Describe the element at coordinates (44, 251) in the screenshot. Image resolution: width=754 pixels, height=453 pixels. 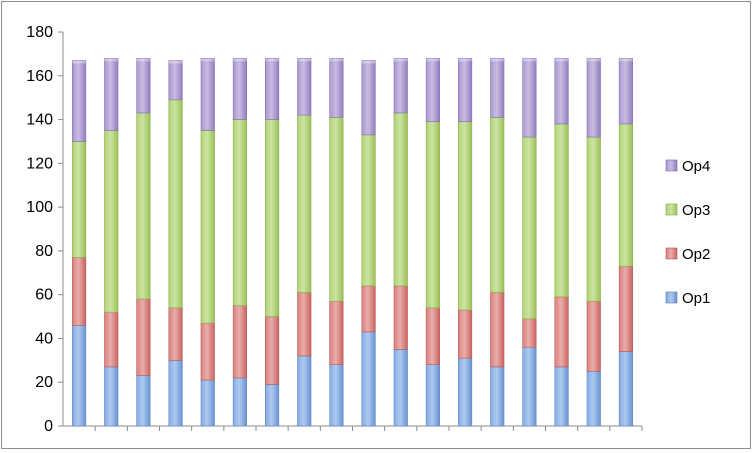
I see `y-tick-label: 80` at that location.